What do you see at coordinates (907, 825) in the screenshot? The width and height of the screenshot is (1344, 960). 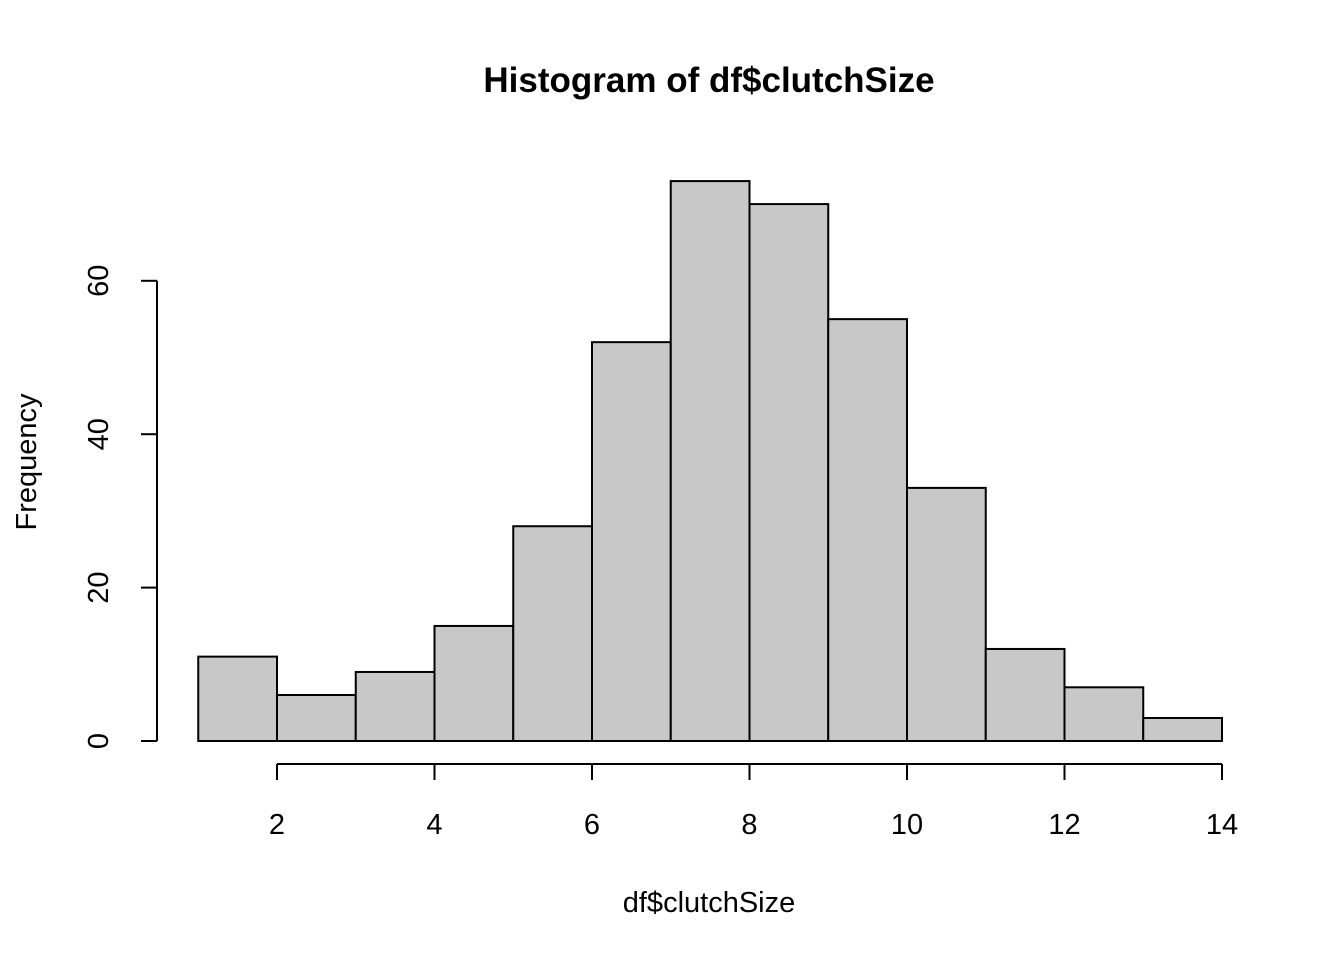 I see `x-tick-label-10: 10` at bounding box center [907, 825].